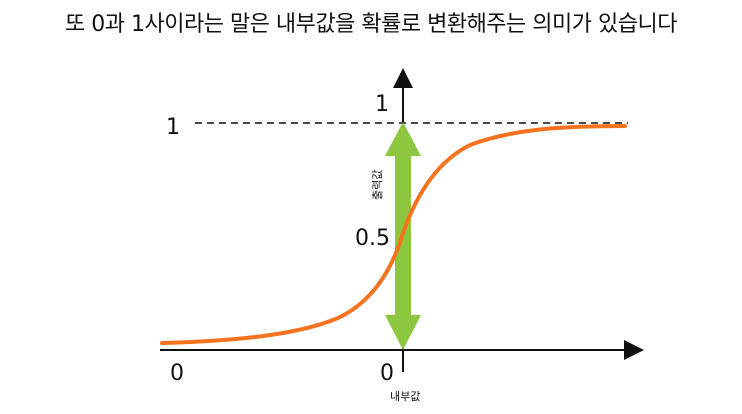 This screenshot has height=414, width=742. Describe the element at coordinates (371, 24) in the screenshot. I see `caption: 또 0과 1사이라는 말은 내부값을 확률로 변환해주는 의미가 있습니다` at that location.